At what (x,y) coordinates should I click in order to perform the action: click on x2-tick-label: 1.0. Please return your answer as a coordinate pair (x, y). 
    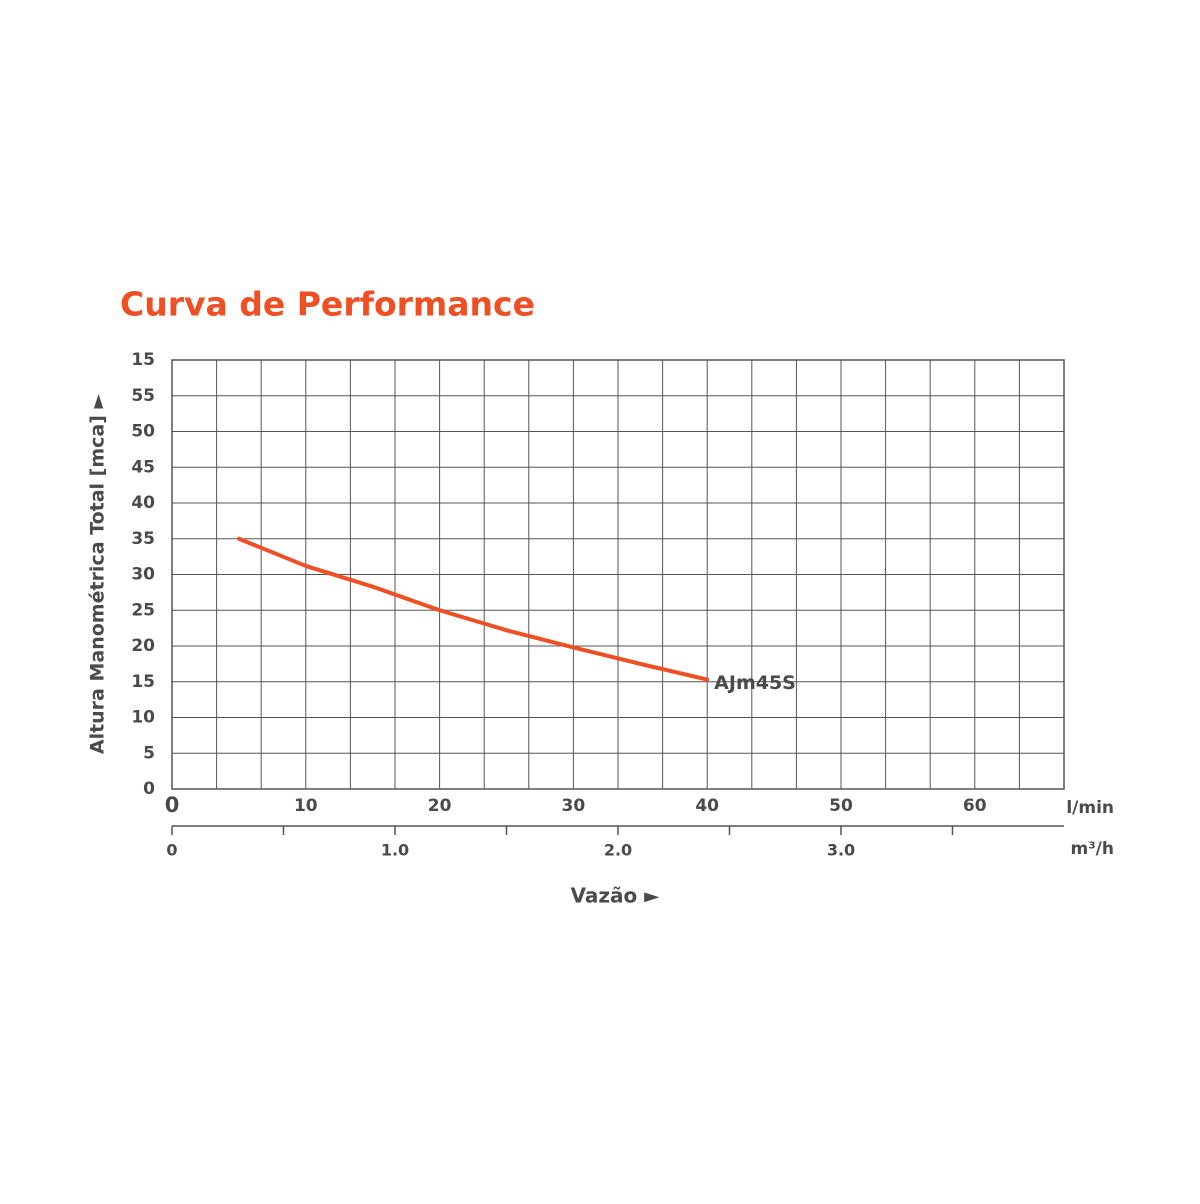
    Looking at the image, I should click on (395, 850).